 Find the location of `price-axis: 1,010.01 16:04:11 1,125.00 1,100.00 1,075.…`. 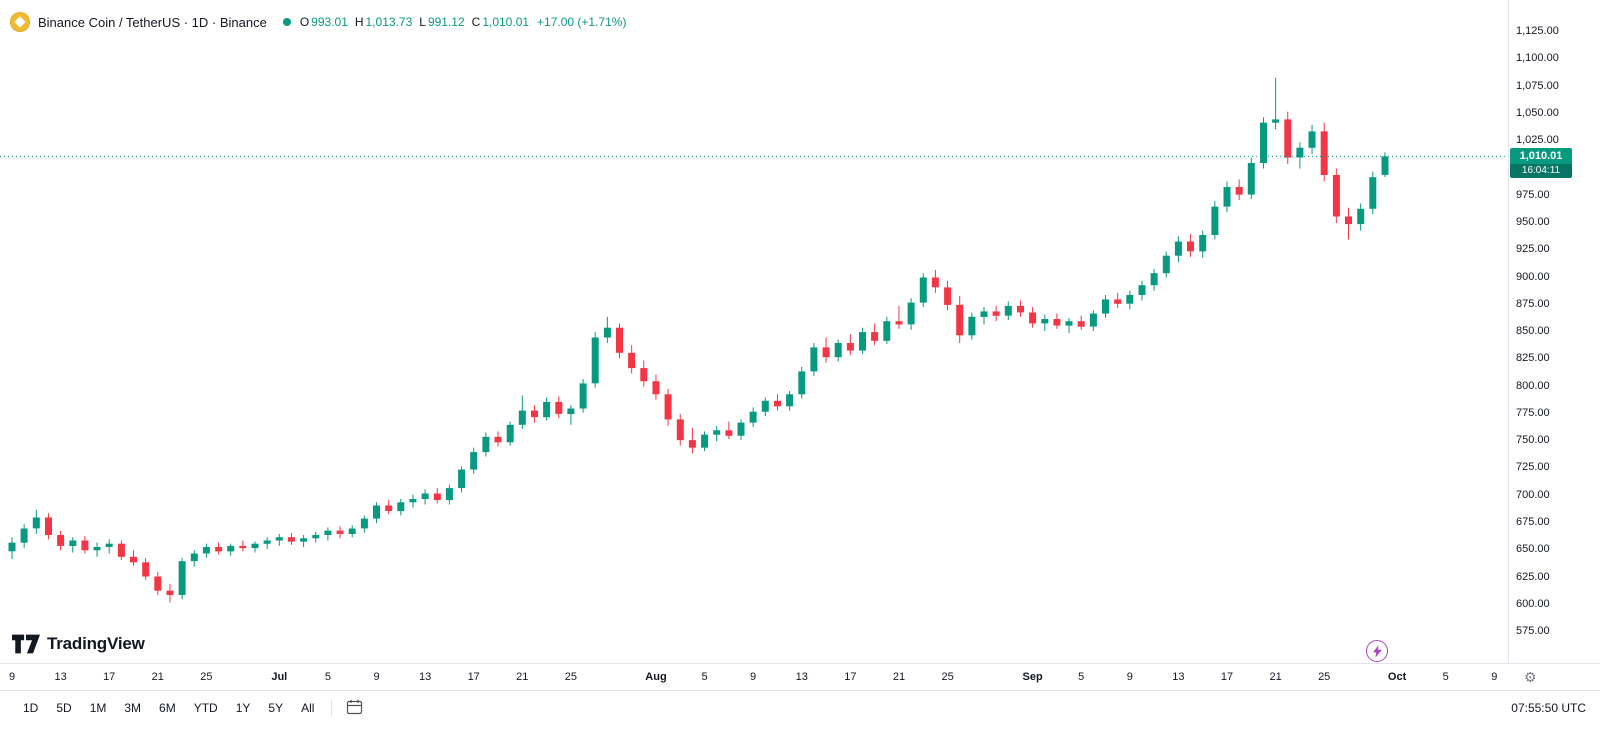

price-axis: 1,010.01 16:04:11 1,125.00 1,100.00 1,075.… is located at coordinates (1554, 331).